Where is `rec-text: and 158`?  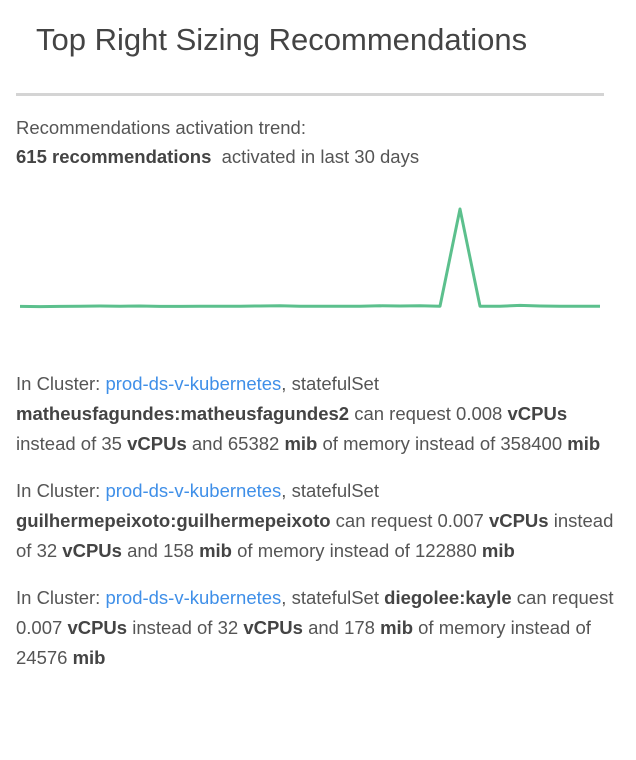 rec-text: and 158 is located at coordinates (160, 550).